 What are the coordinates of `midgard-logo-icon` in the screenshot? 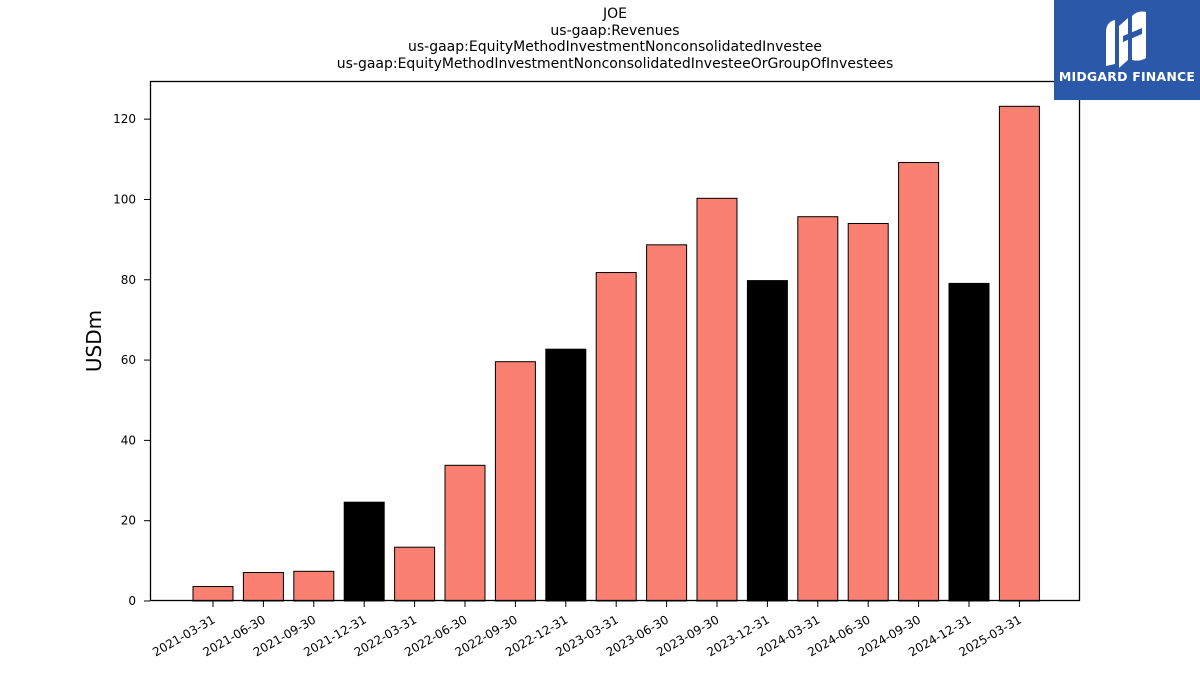 It's located at (1126, 39).